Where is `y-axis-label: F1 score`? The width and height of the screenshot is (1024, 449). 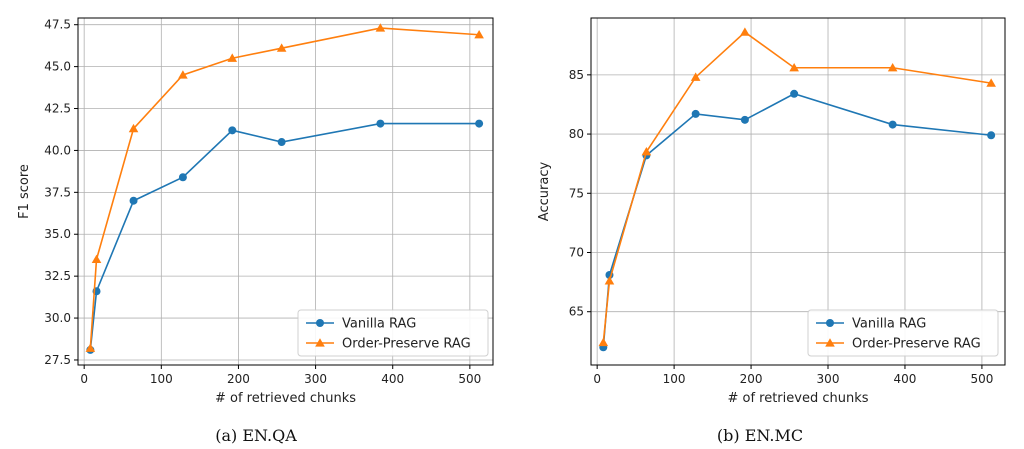 y-axis-label: F1 score is located at coordinates (24, 191).